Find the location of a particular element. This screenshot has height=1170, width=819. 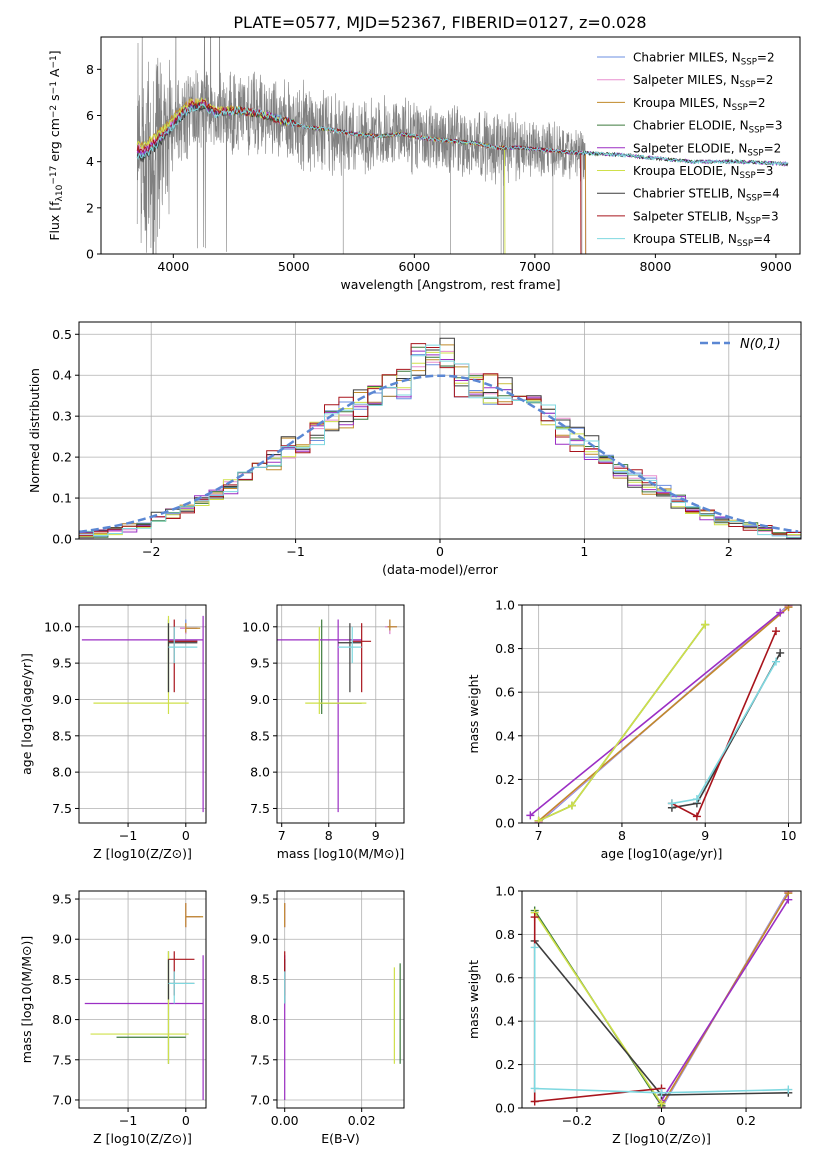

x-axis-label: mass [log10(M/M⊙)] is located at coordinates (341, 853).